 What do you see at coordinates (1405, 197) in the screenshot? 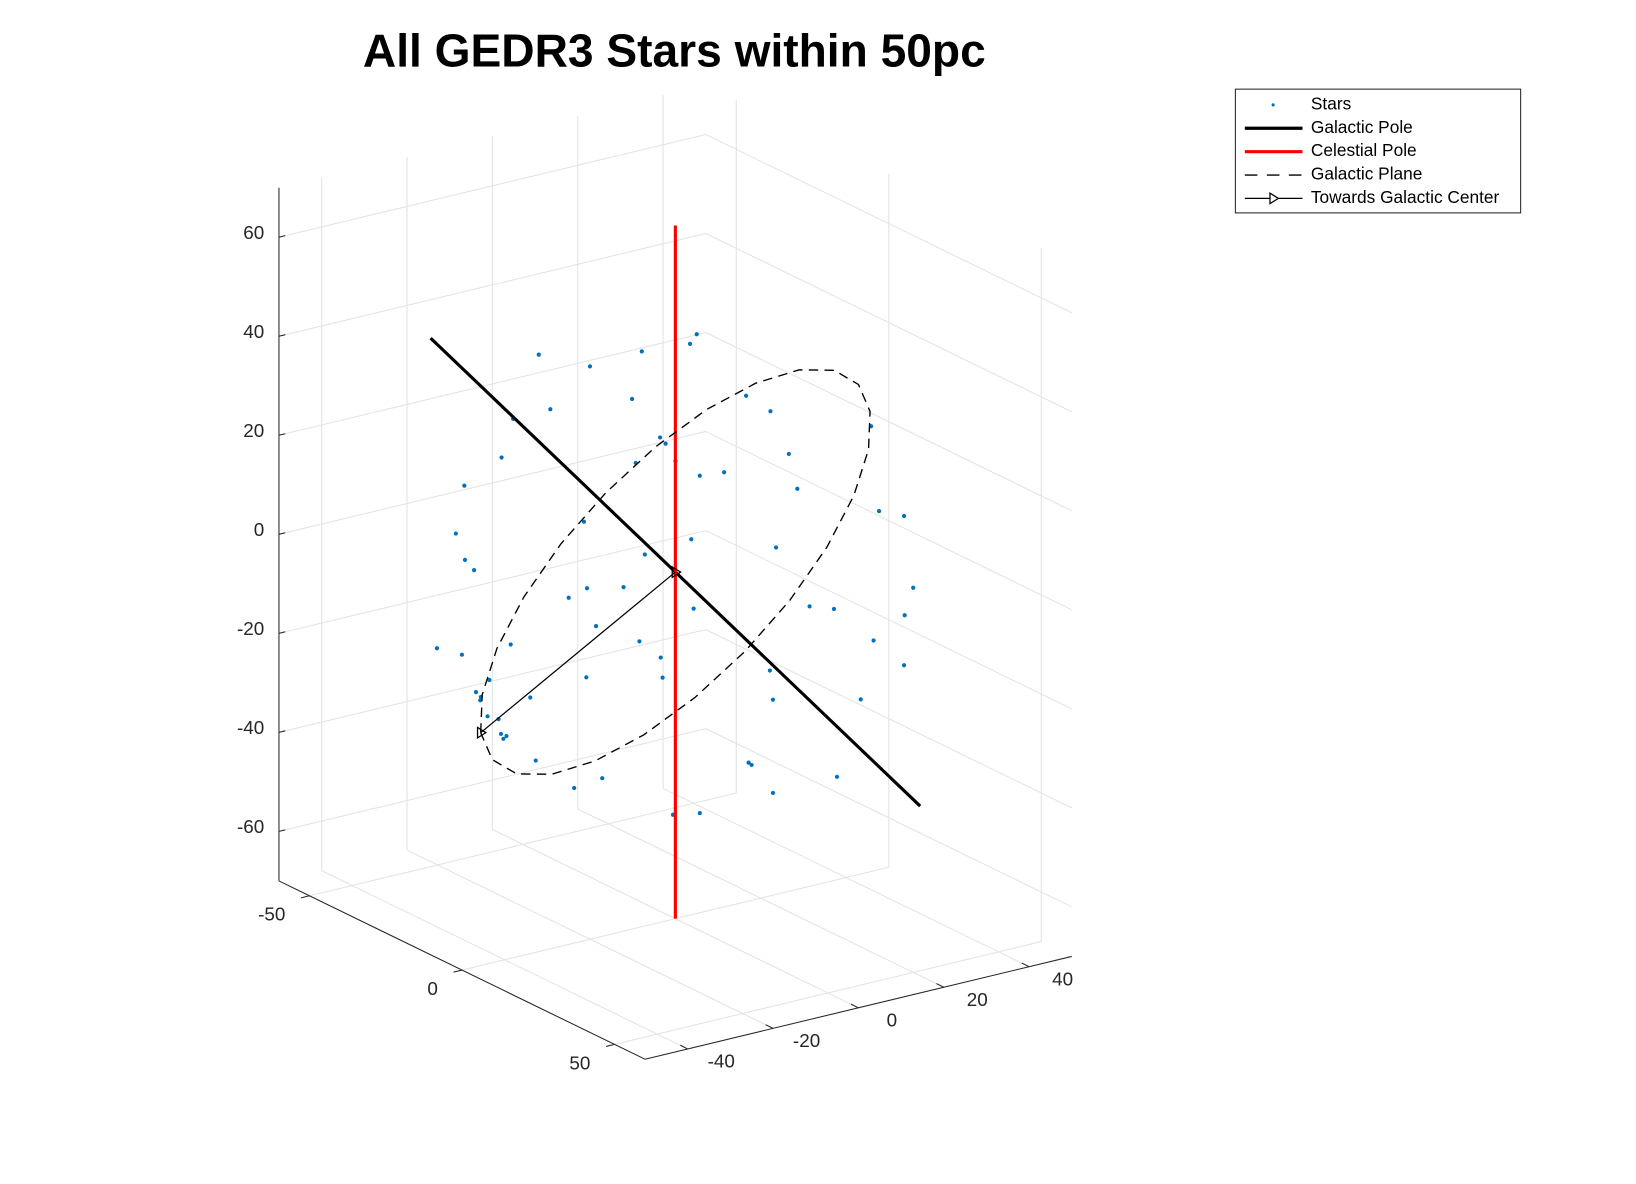
I see `legend-label: Towards Galactic Center` at bounding box center [1405, 197].